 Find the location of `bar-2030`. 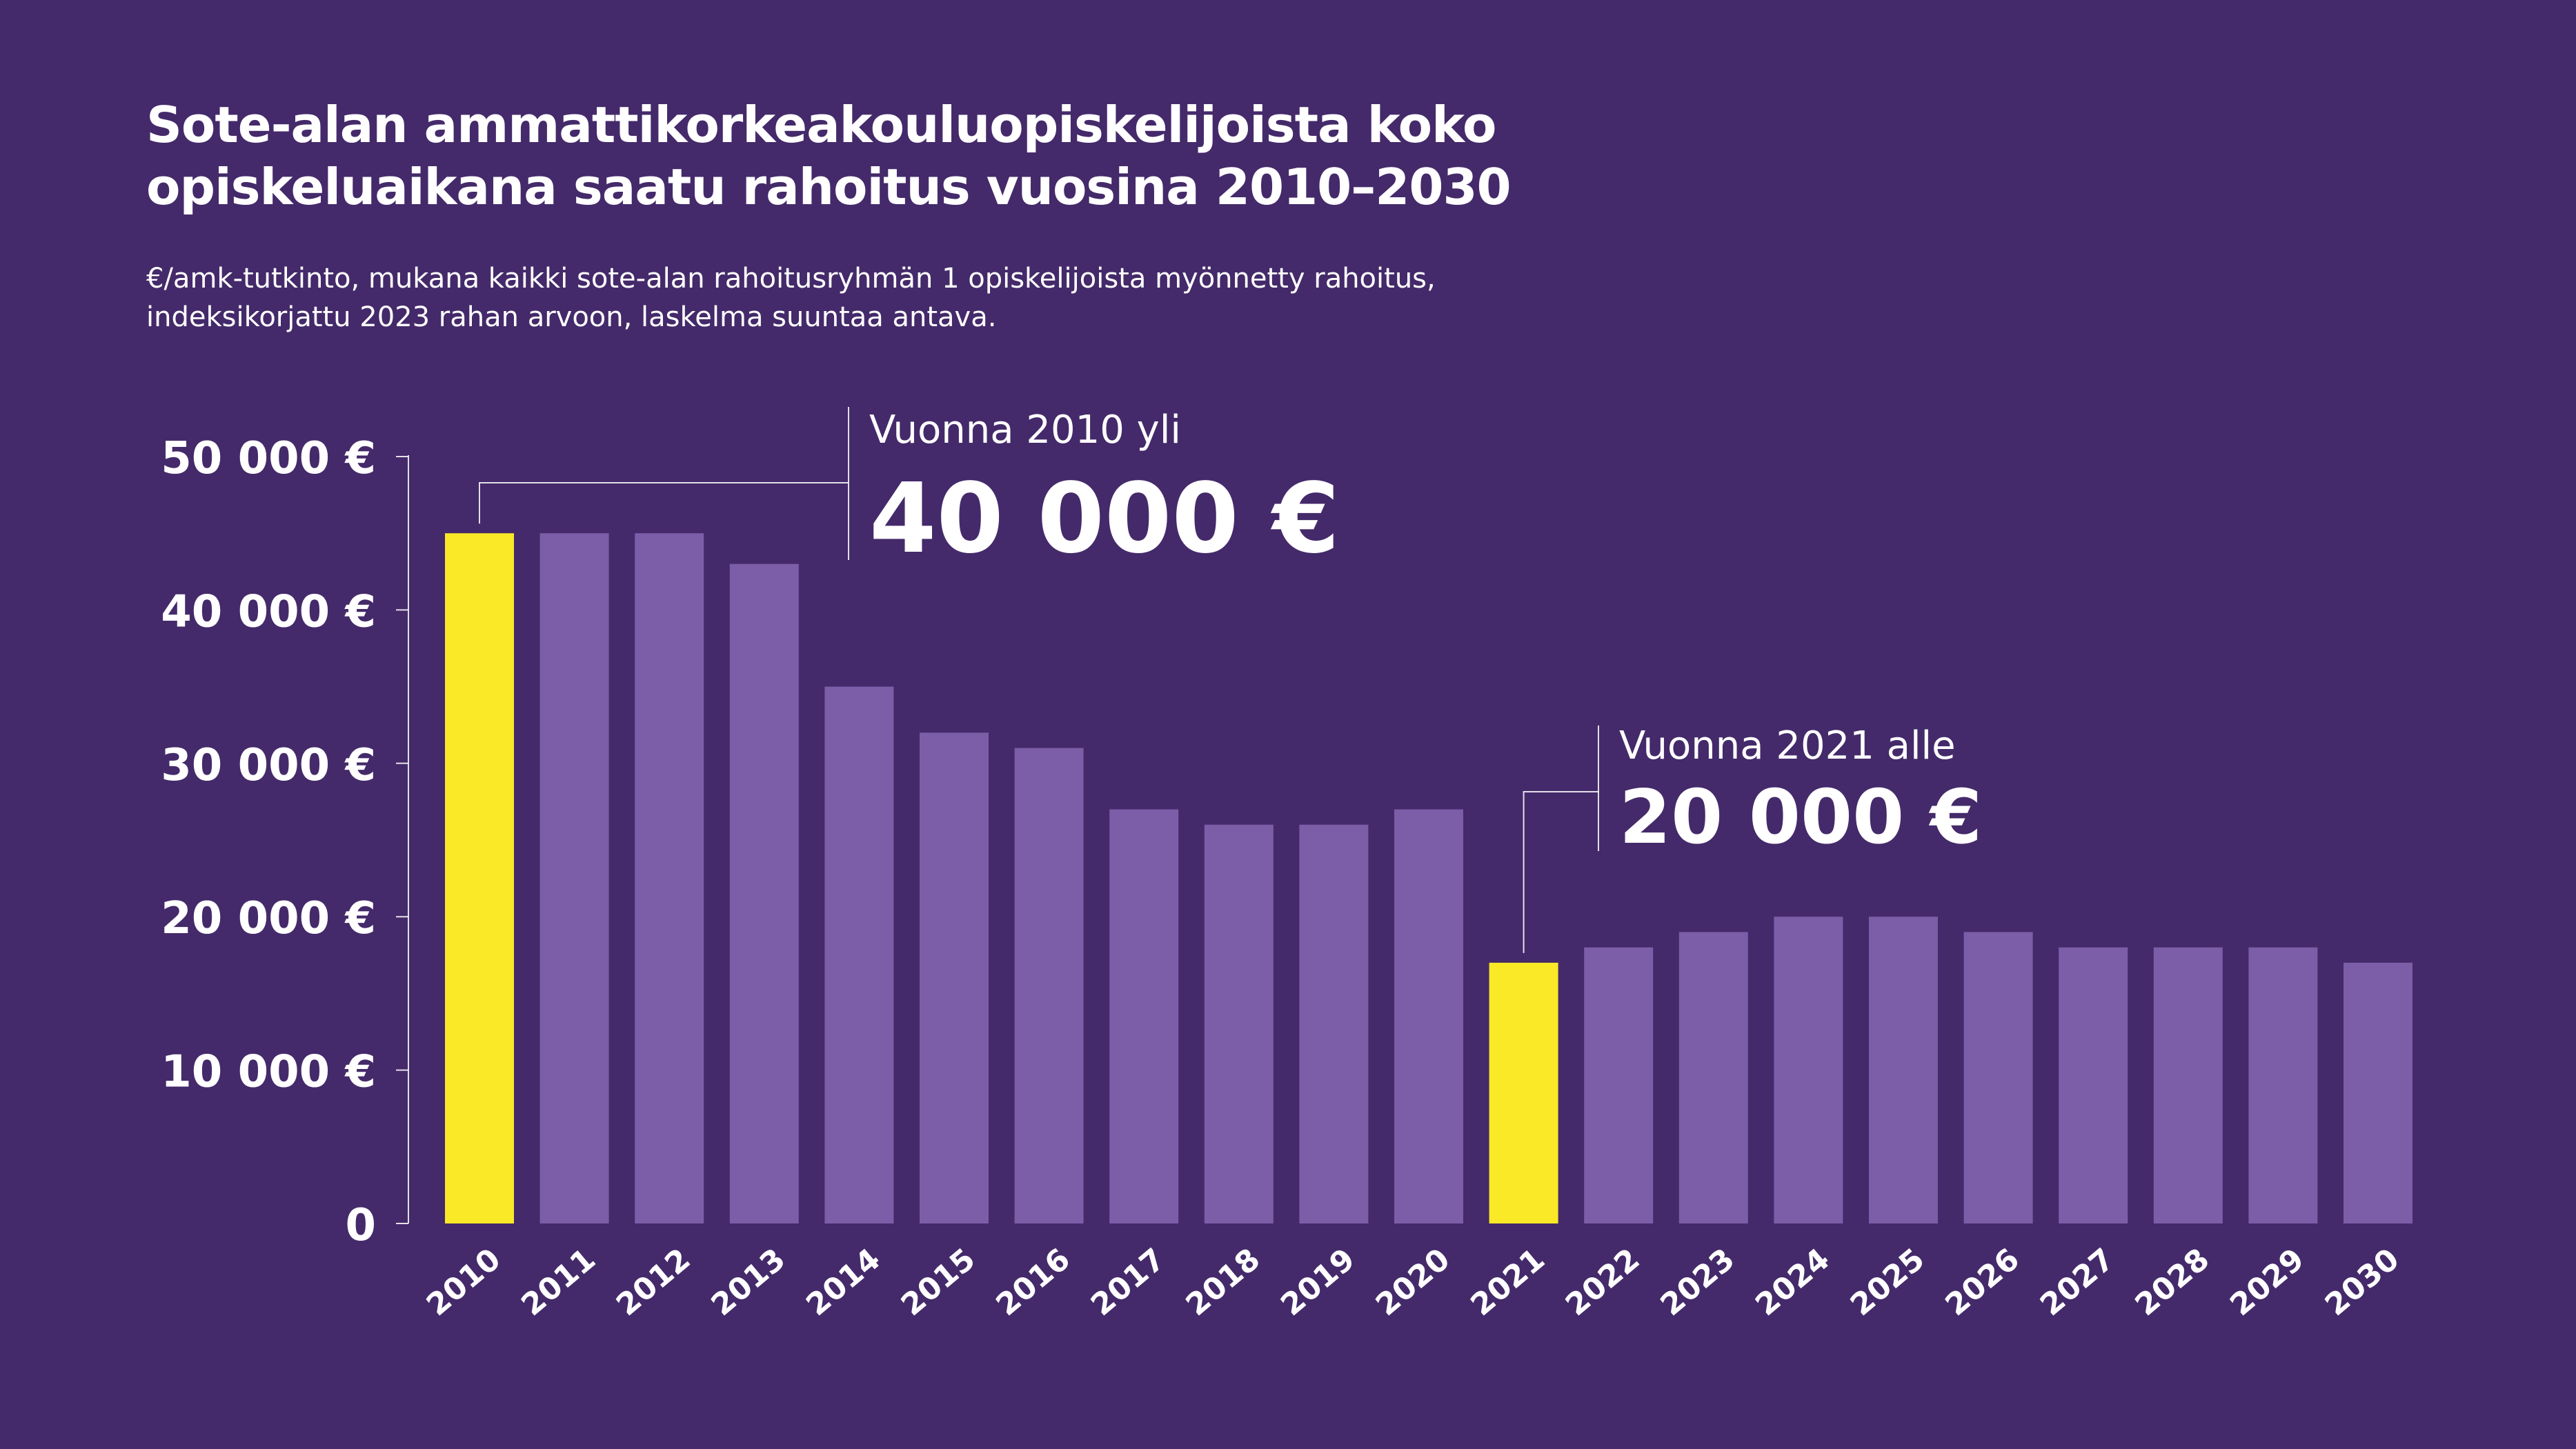

bar-2030 is located at coordinates (2378, 1092).